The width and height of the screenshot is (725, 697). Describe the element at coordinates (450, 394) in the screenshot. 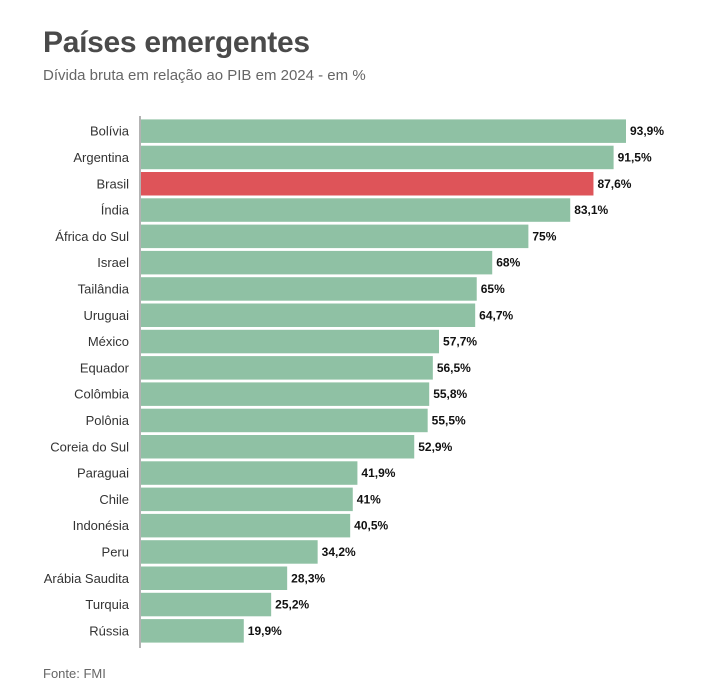

I see `value-label: 55,8%` at that location.